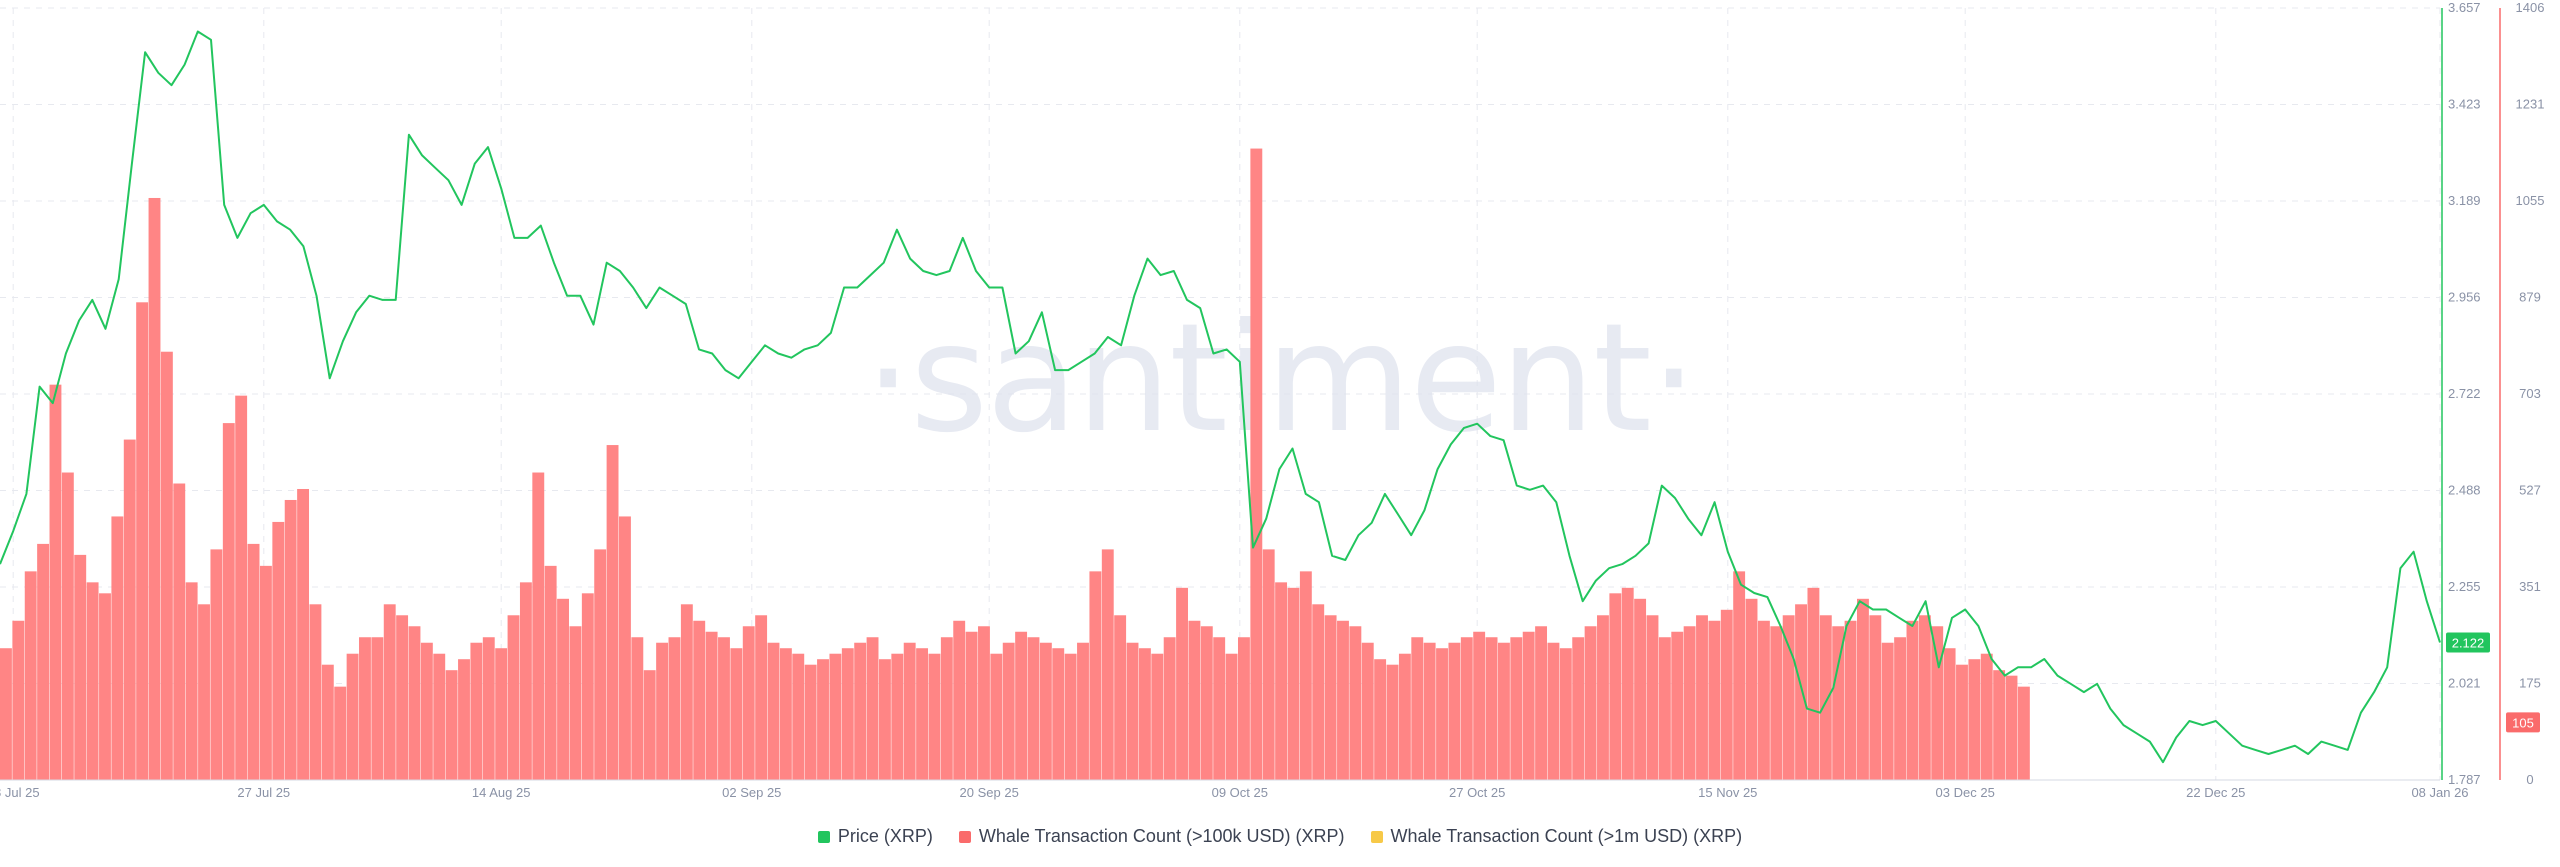 The image size is (2560, 867). What do you see at coordinates (2464, 200) in the screenshot?
I see `price-tick-label: 3.189` at bounding box center [2464, 200].